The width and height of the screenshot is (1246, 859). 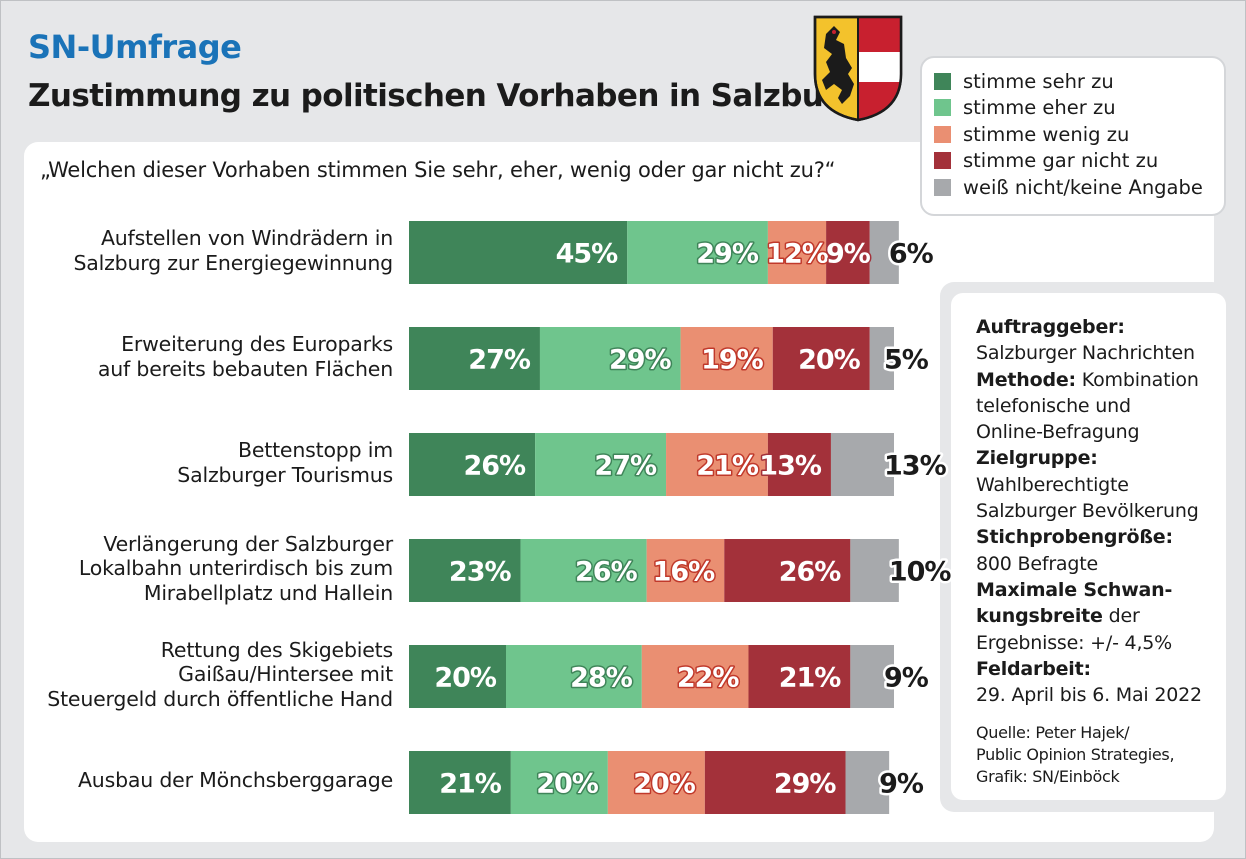 I want to click on auftraggeber-value: Salzburger Nachrichten, so click(x=1085, y=353).